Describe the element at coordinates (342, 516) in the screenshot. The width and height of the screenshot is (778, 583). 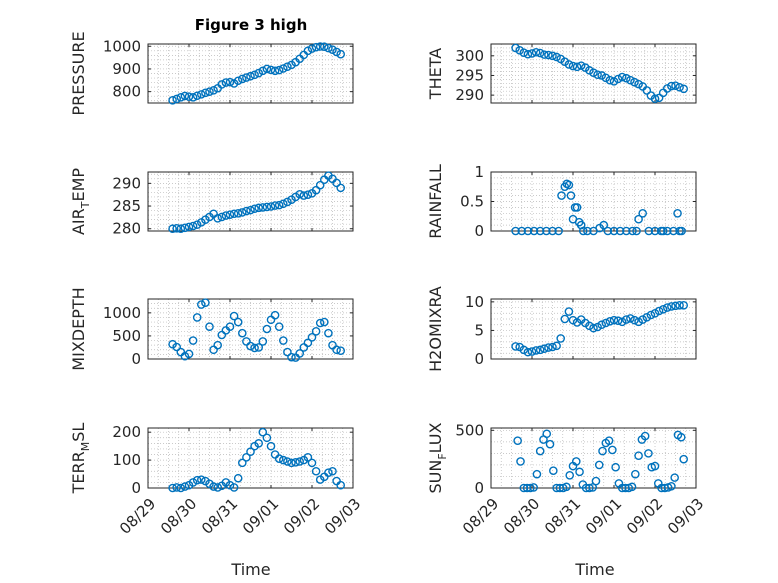
I see `x-tick-label: 09/03` at that location.